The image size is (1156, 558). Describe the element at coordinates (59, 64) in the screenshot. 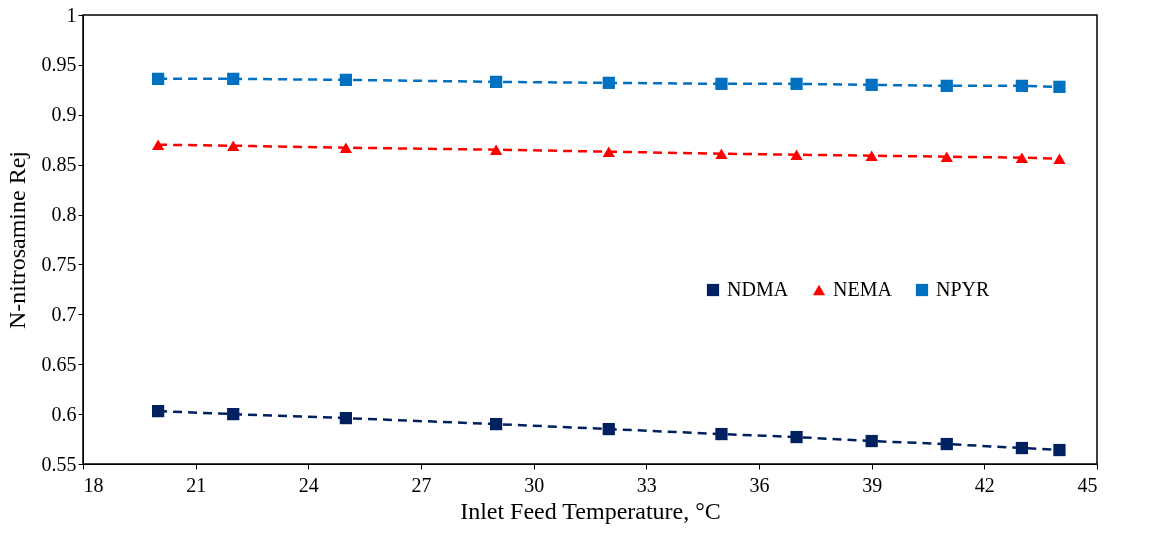

I see `y-tick-label: 0.95` at that location.